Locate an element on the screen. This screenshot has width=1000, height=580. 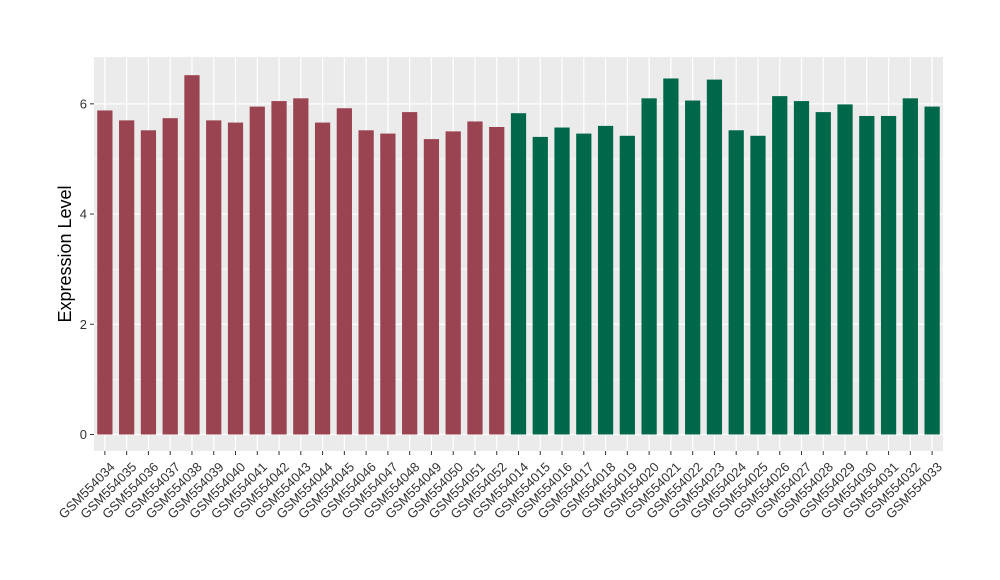
bar-GSM554037 is located at coordinates (170, 276).